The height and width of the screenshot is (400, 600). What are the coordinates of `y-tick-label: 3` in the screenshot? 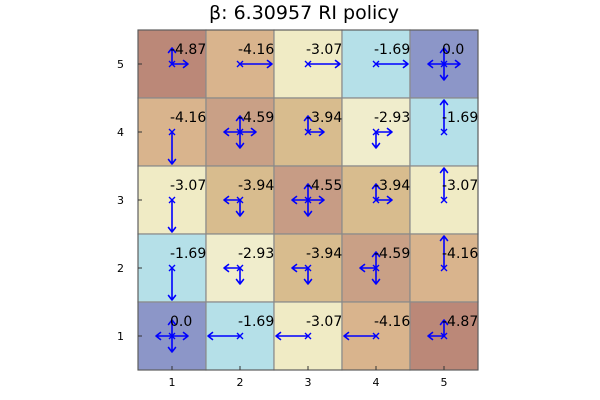 It's located at (120, 200).